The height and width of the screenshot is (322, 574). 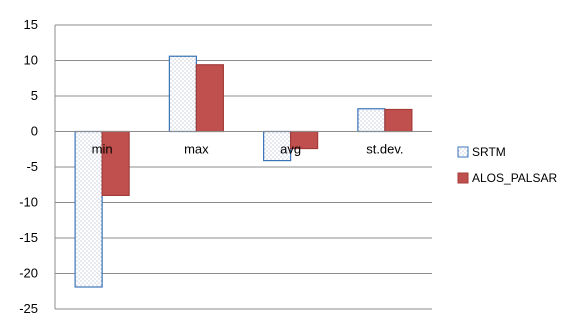 I want to click on legend: SRTM ALOS_PALSAR, so click(x=507, y=165).